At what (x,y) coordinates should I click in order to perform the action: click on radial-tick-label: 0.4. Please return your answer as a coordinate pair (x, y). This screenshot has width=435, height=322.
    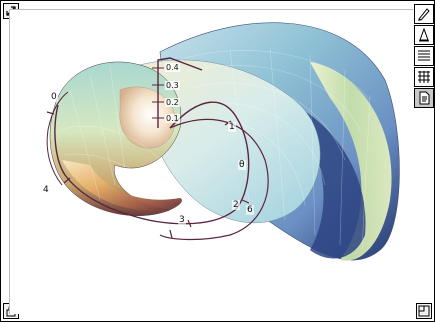
    Looking at the image, I should click on (172, 67).